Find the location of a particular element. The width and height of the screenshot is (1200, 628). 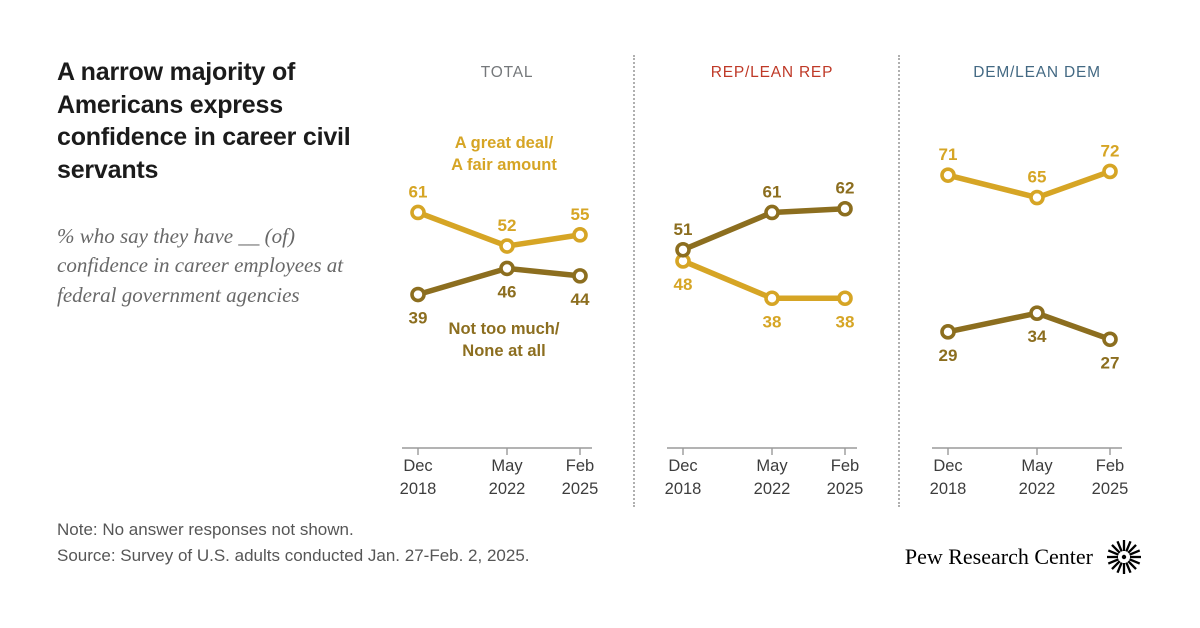

panel-chart-dem: Dec 2018 May 2022 Feb 2025 71 65 72 29 34 27 is located at coordinates (1037, 310).